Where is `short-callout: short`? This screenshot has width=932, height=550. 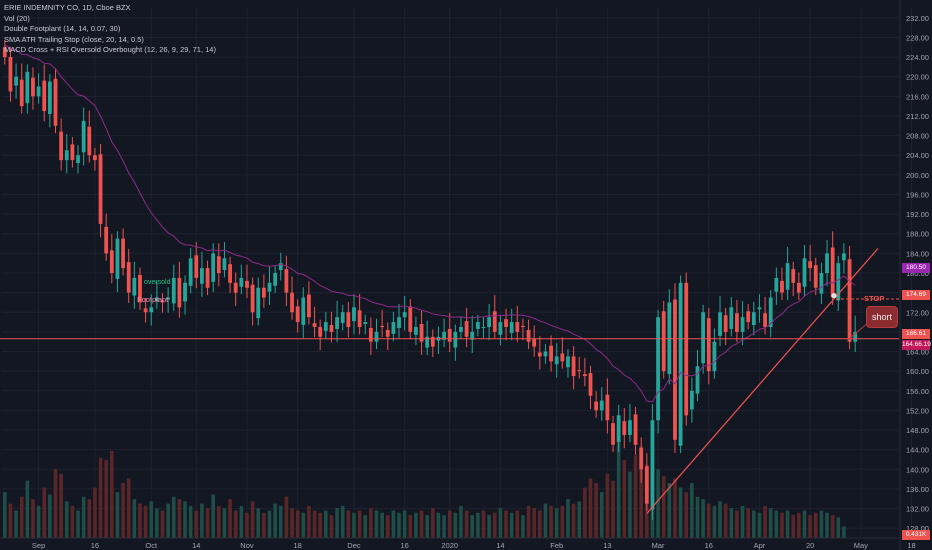 short-callout: short is located at coordinates (882, 317).